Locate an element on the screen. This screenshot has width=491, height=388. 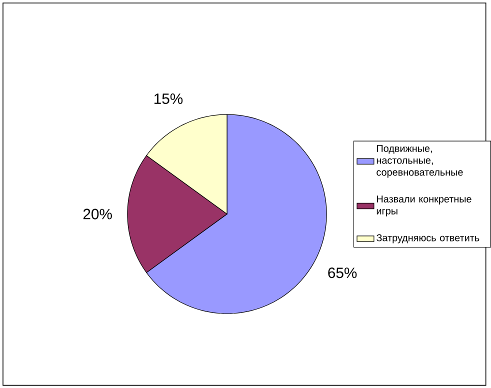
legend-label: Назвали конкретные игры is located at coordinates (424, 205).